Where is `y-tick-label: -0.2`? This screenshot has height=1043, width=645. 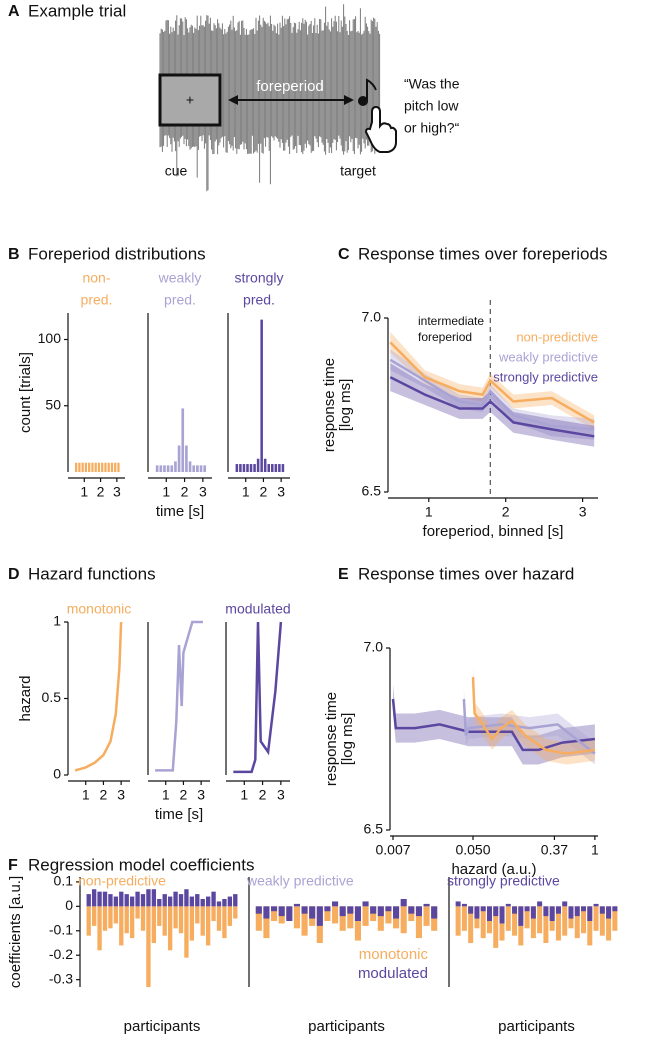
y-tick-label: -0.2 is located at coordinates (61, 954).